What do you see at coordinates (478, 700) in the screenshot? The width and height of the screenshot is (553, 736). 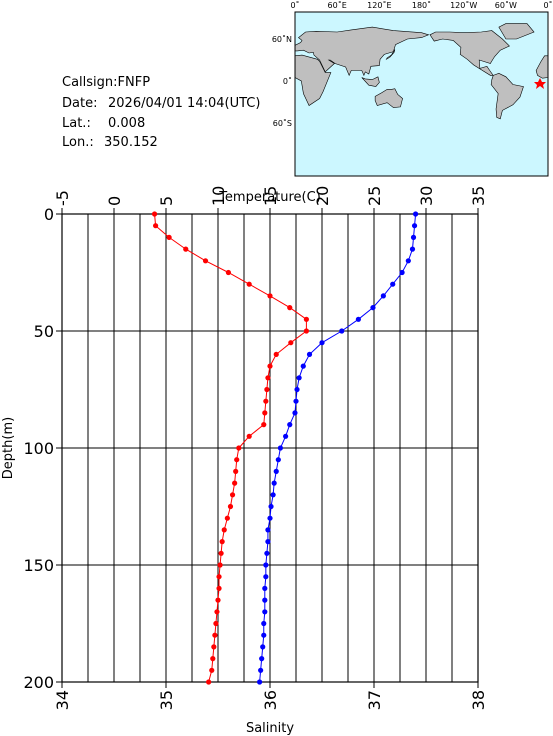 I see `x2-tick-label: 38` at bounding box center [478, 700].